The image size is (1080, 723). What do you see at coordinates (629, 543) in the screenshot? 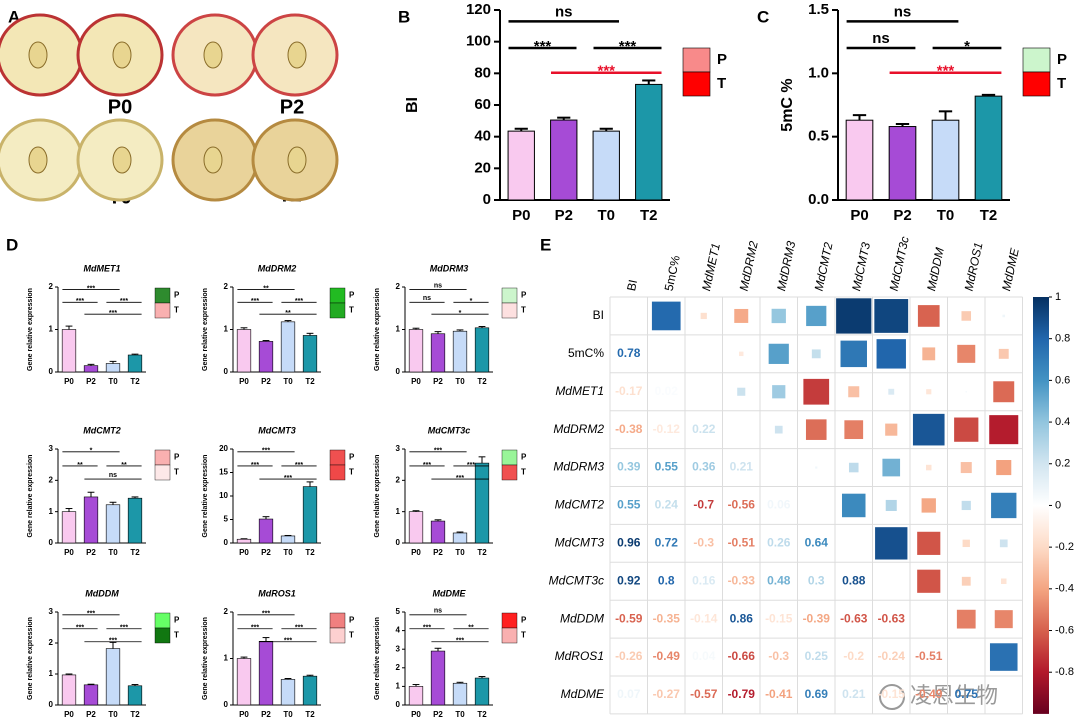
I see `correlation-value: 0.96` at bounding box center [629, 543].